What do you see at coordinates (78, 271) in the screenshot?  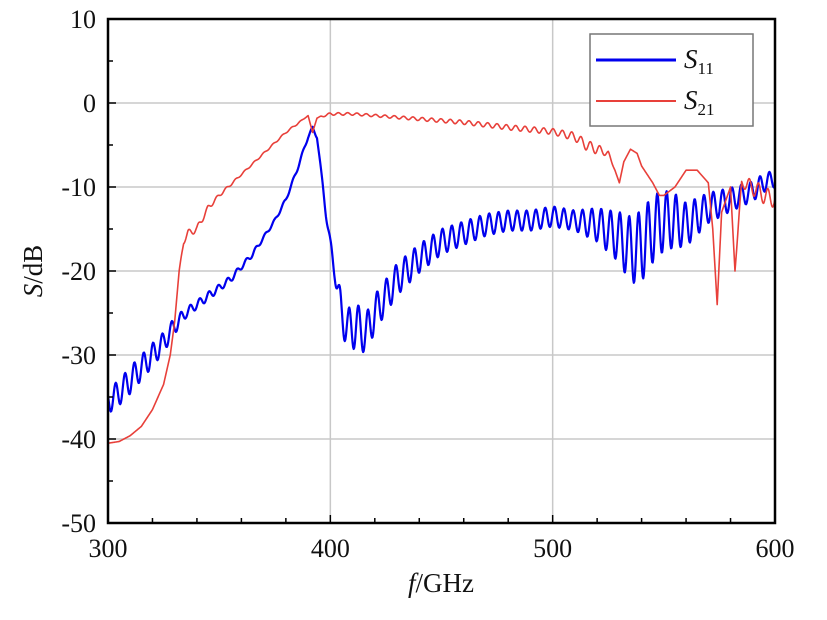 I see `y-tick-label: -20` at bounding box center [78, 271].